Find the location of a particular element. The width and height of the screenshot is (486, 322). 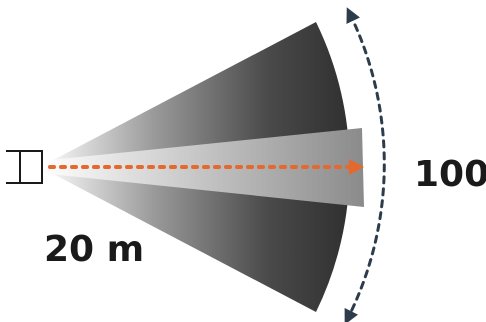

sensor-device-icon is located at coordinates (24, 167).